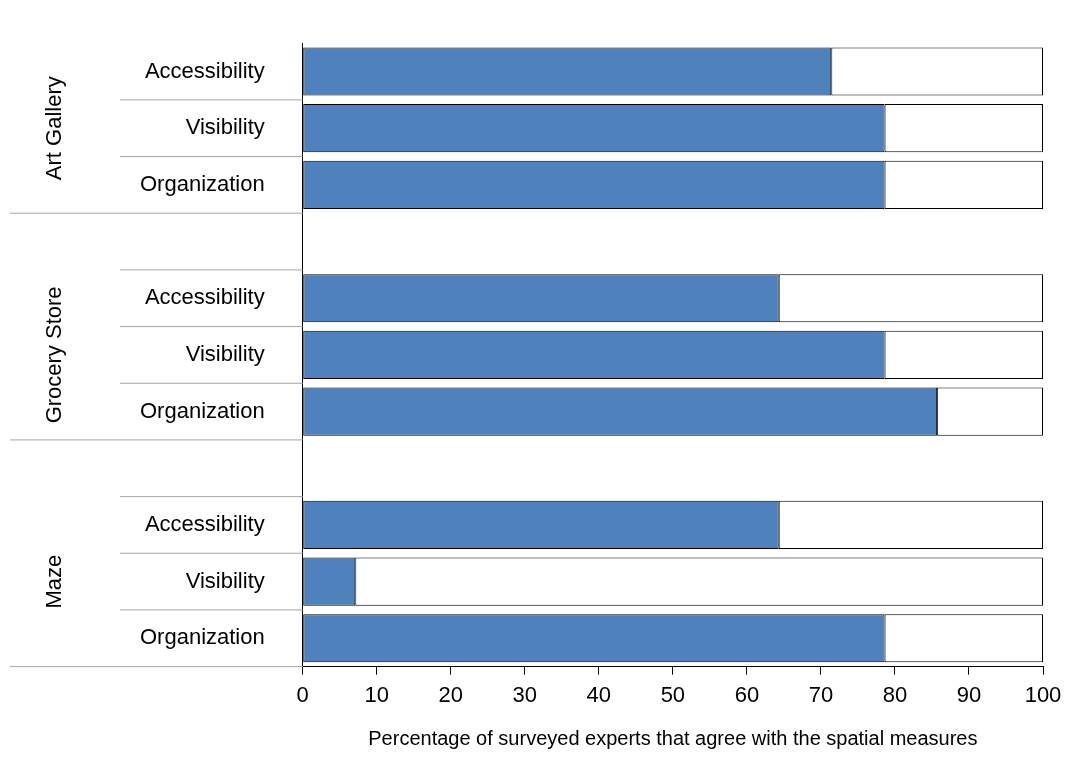 Image resolution: width=1083 pixels, height=759 pixels. What do you see at coordinates (525, 694) in the screenshot?
I see `x-tick-label: 30` at bounding box center [525, 694].